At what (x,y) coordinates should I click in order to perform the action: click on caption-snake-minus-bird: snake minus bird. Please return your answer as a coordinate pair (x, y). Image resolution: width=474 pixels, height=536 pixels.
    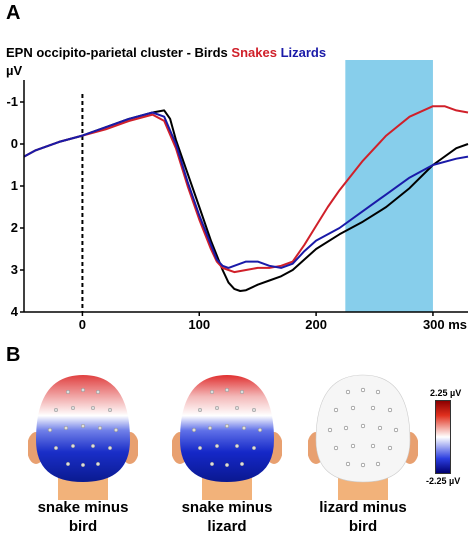
    Looking at the image, I should click on (83, 517).